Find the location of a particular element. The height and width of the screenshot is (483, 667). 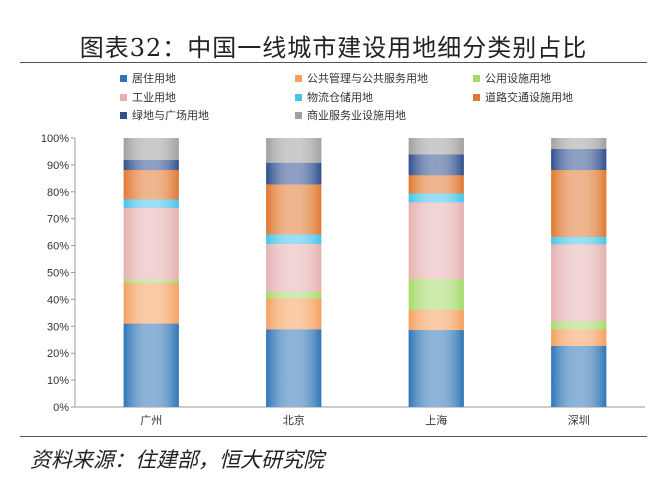

legend-item: 工业用地 is located at coordinates (148, 97).